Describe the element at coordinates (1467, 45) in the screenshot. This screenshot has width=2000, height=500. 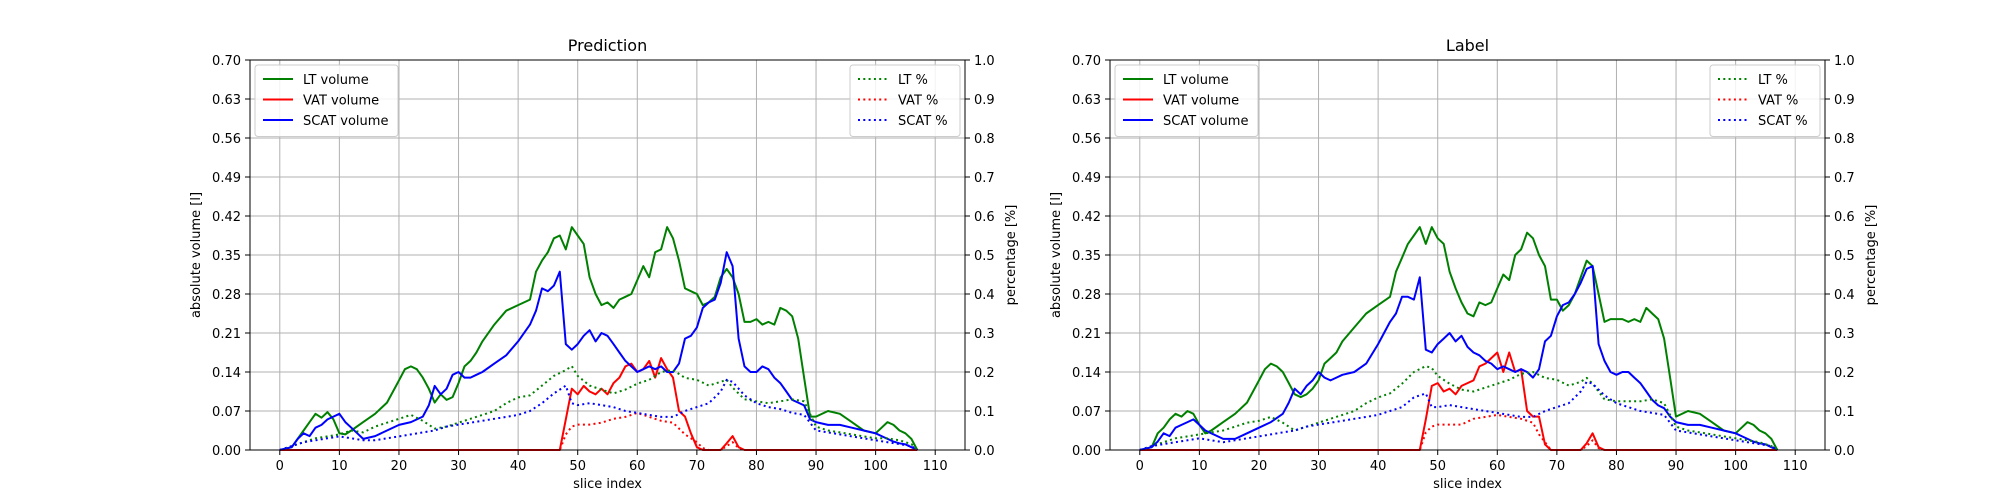
I see `chart-title: Label` at that location.